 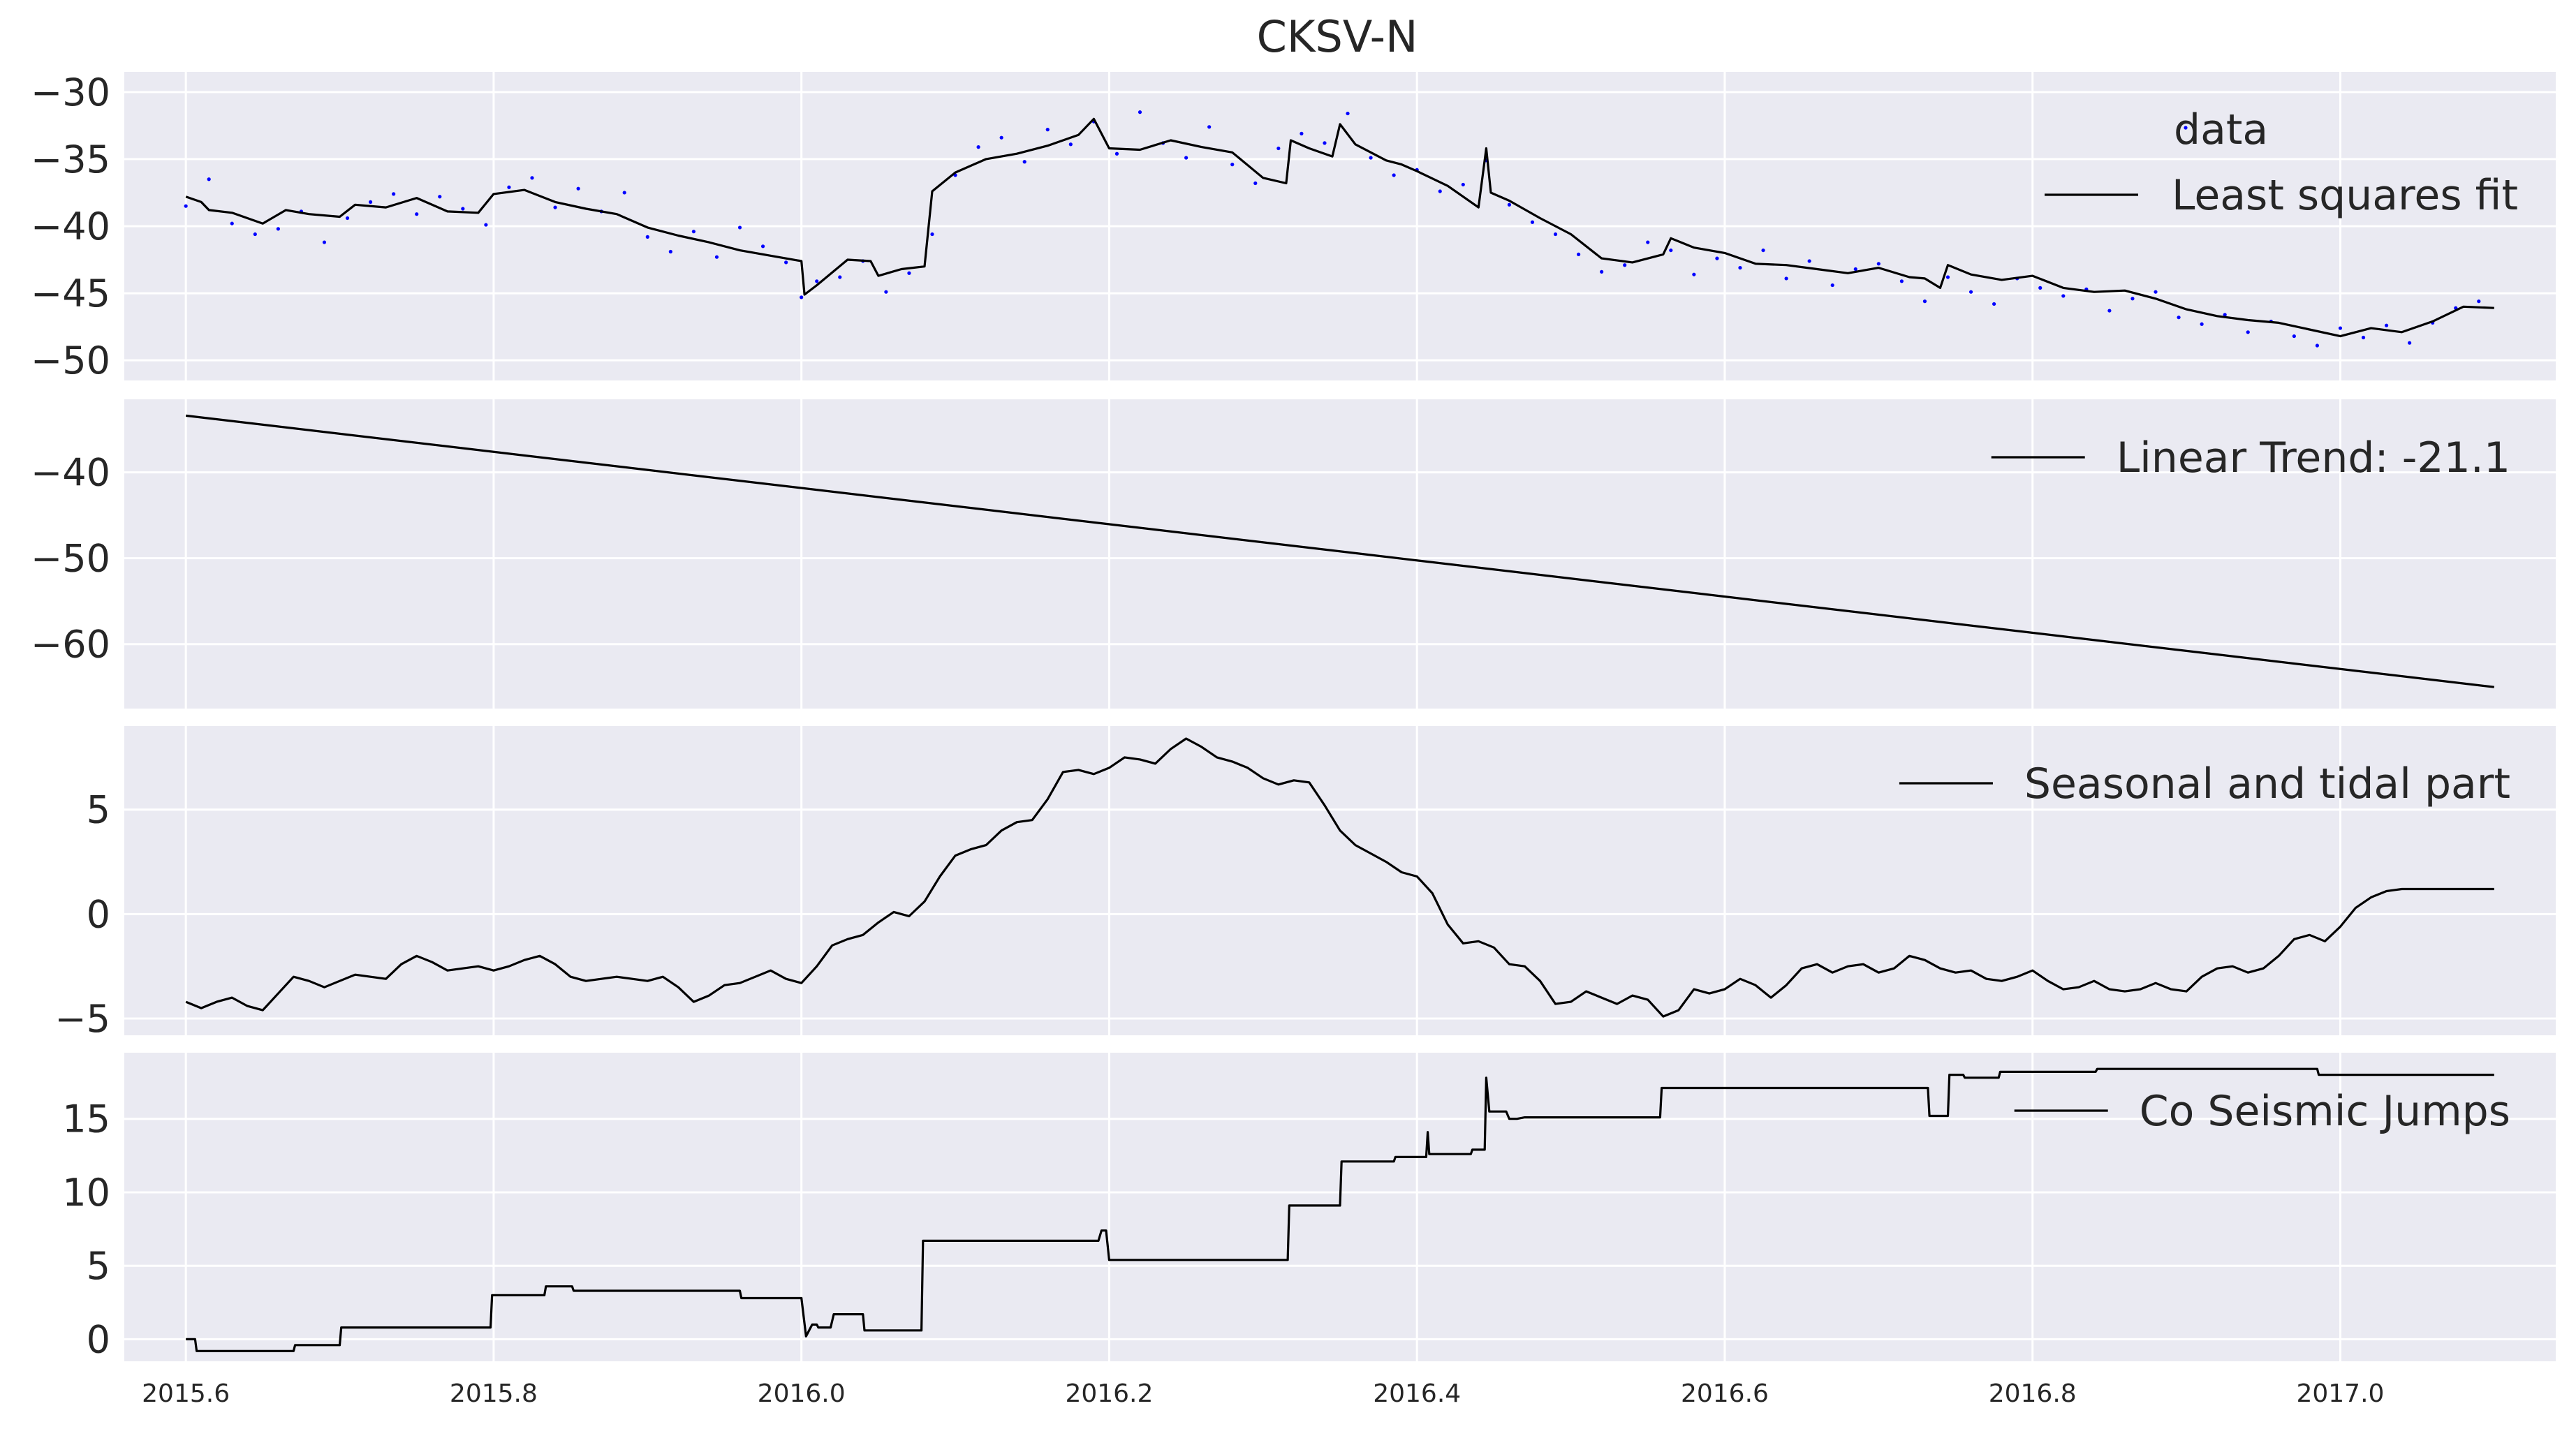 What do you see at coordinates (2267, 784) in the screenshot?
I see `legend-label: Seasonal and tidal part` at bounding box center [2267, 784].